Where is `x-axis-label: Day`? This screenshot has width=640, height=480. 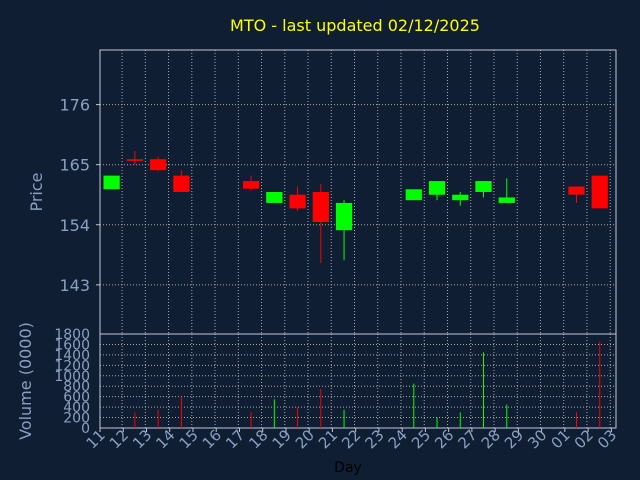
x-axis-label: Day is located at coordinates (348, 468).